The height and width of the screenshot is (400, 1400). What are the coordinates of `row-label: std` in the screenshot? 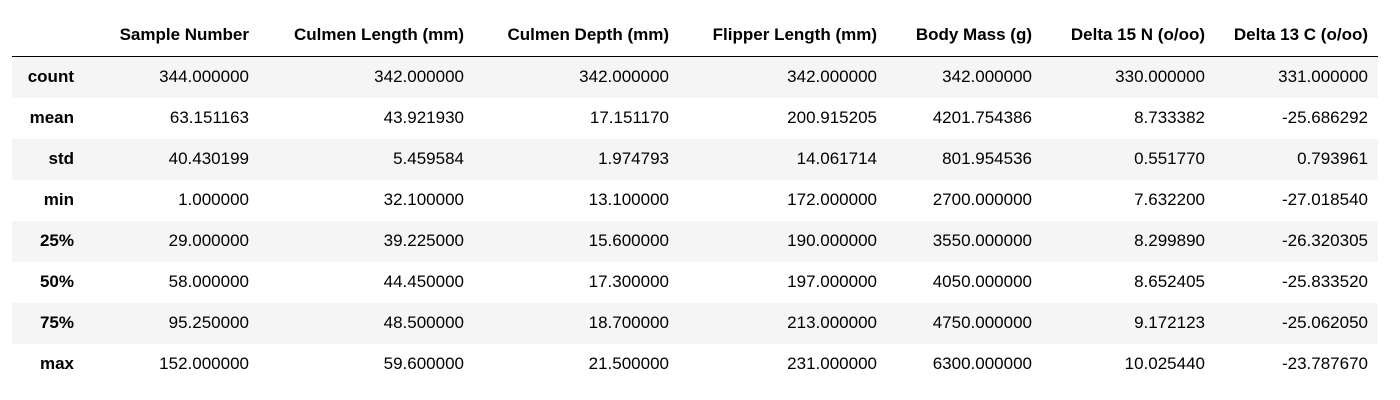 It's located at (61, 158).